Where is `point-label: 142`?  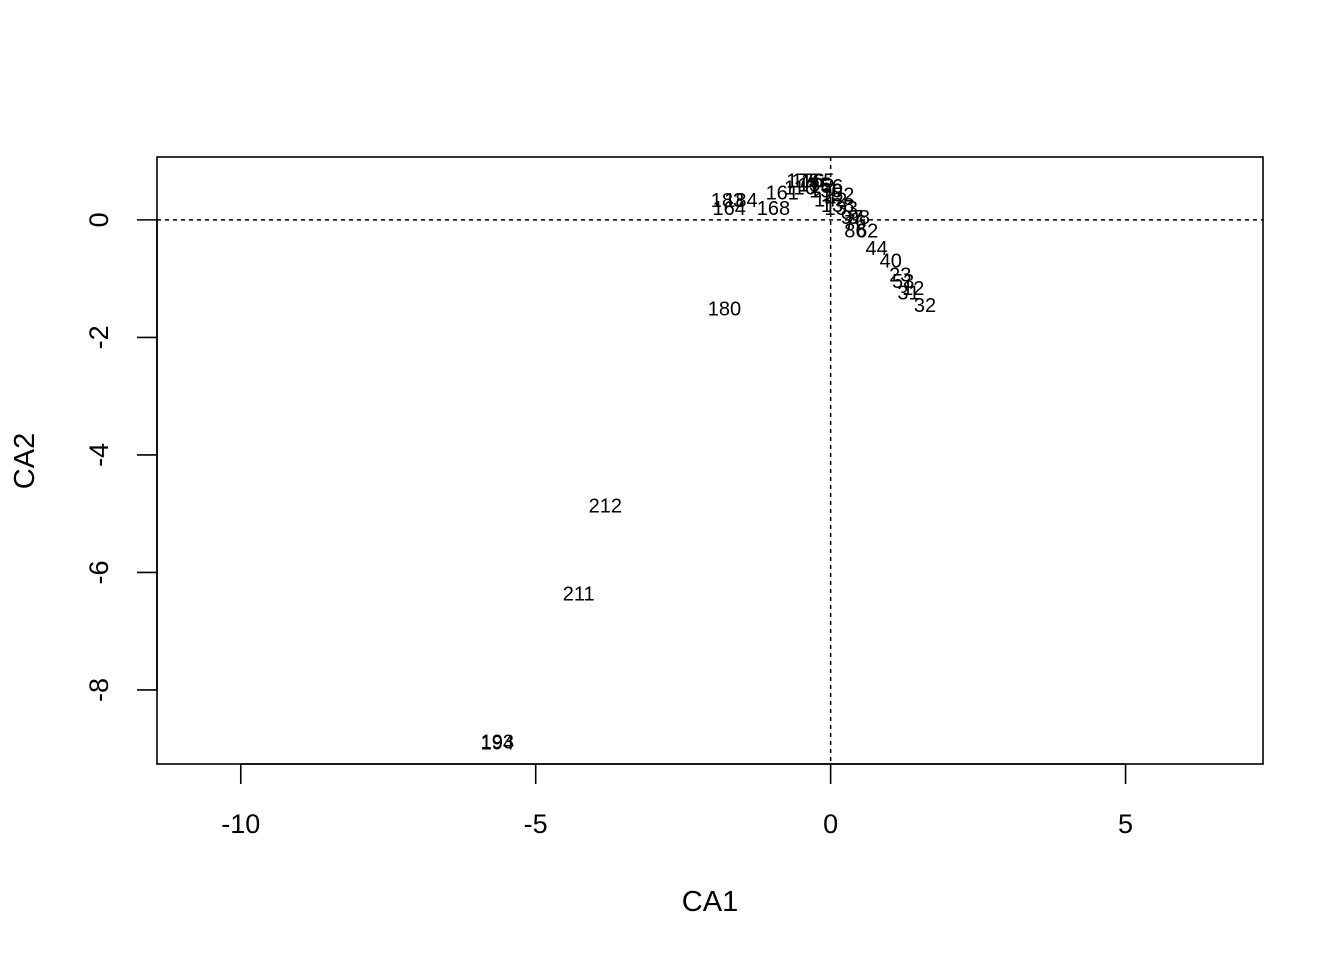
point-label: 142 is located at coordinates (830, 200).